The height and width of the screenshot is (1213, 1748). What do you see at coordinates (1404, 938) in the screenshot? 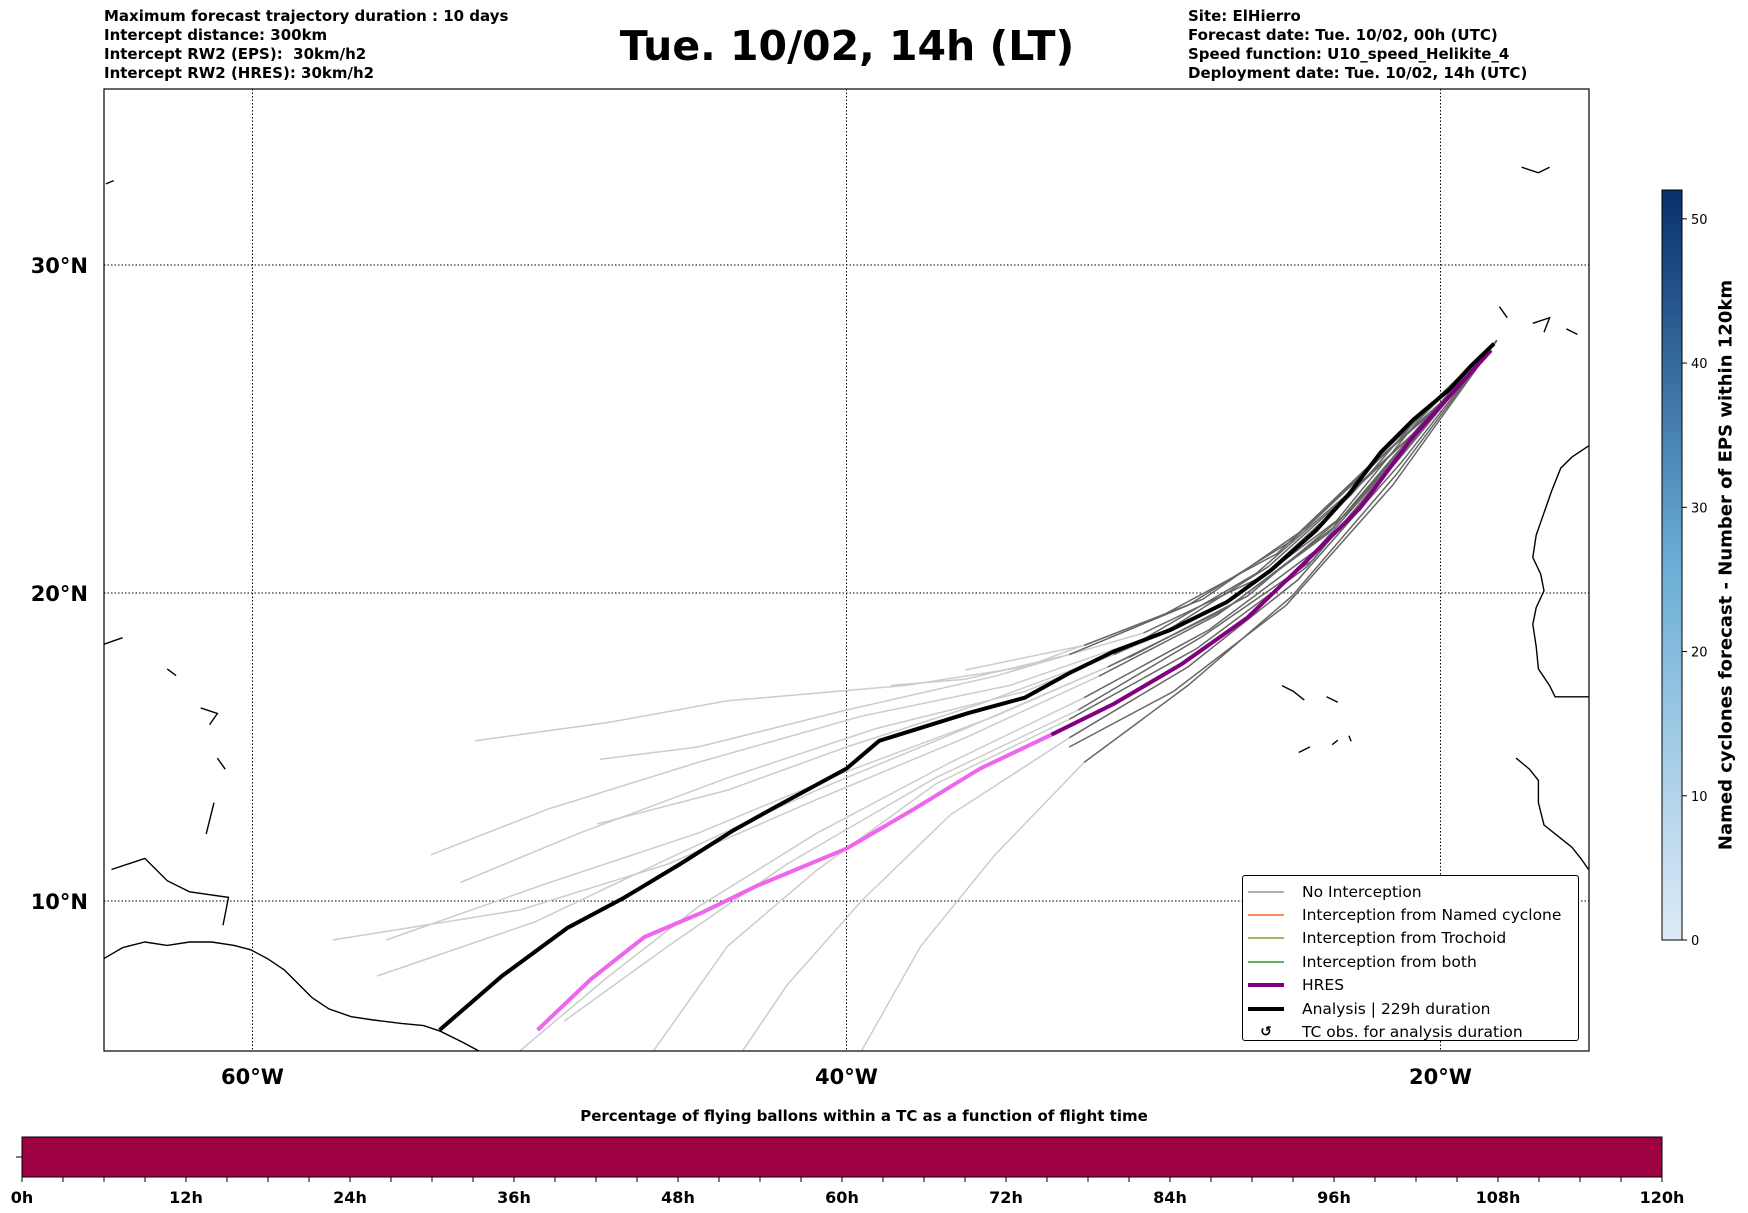
I see `legend-label: Interception from Trochoid` at bounding box center [1404, 938].